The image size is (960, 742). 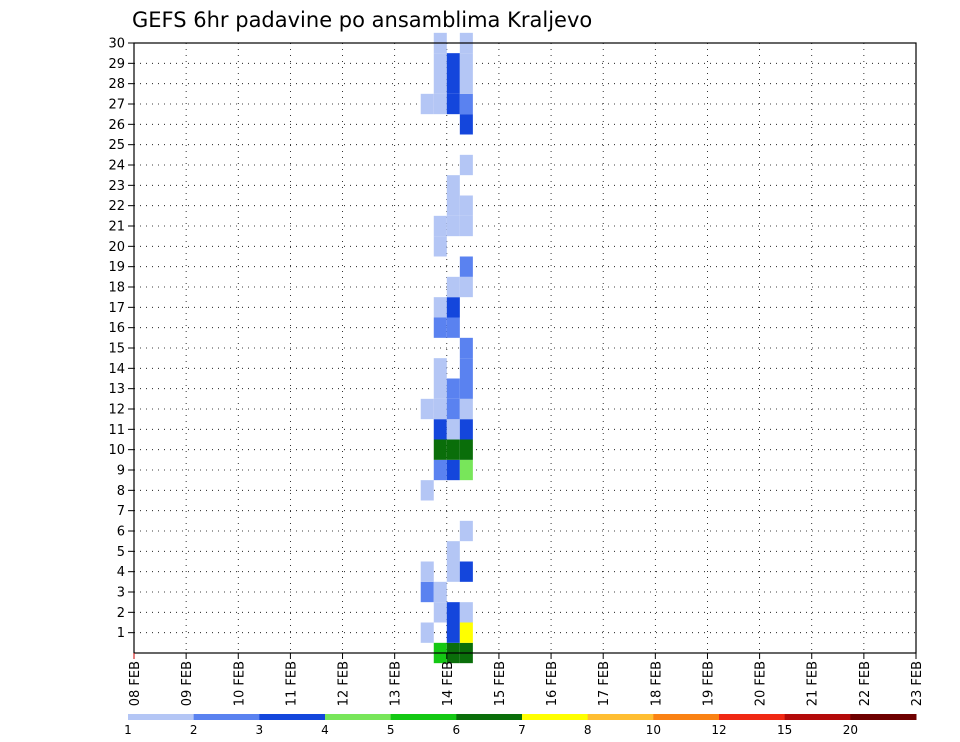 I want to click on x-tick-label: 10 FEB, so click(x=239, y=683).